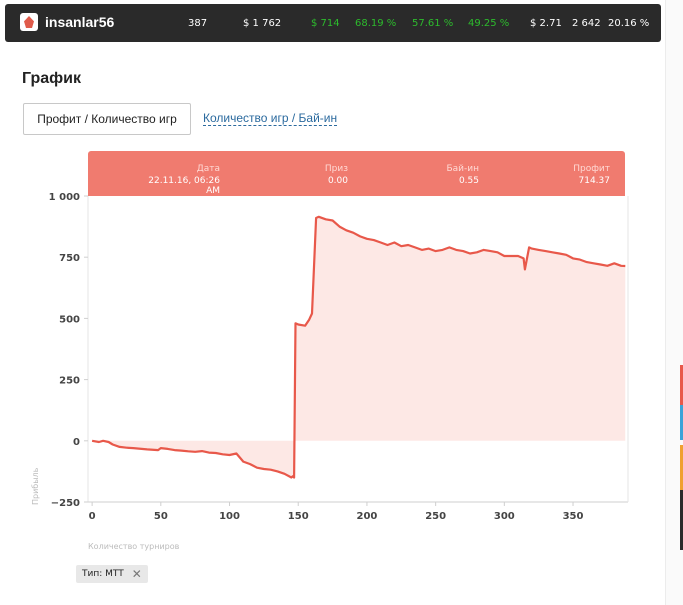  I want to click on y-tick-label: 0, so click(76, 442).